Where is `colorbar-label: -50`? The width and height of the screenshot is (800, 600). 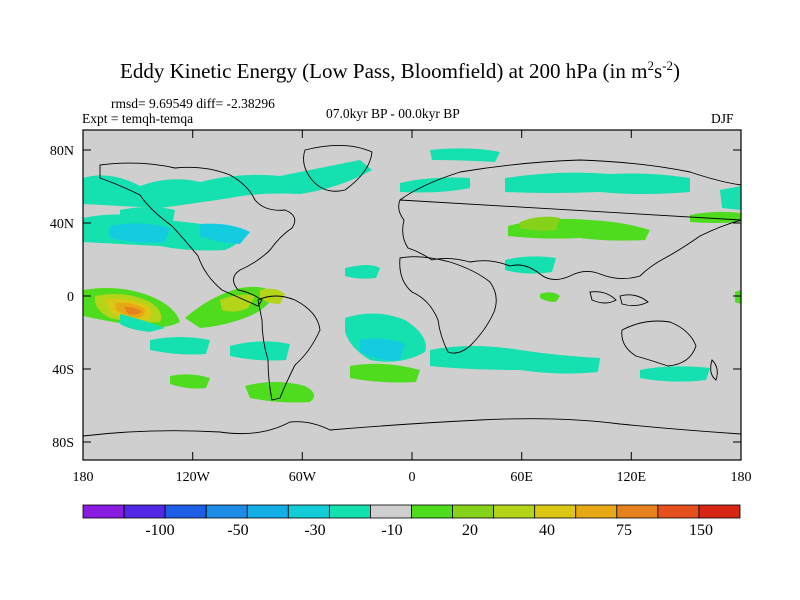
colorbar-label: -50 is located at coordinates (237, 530).